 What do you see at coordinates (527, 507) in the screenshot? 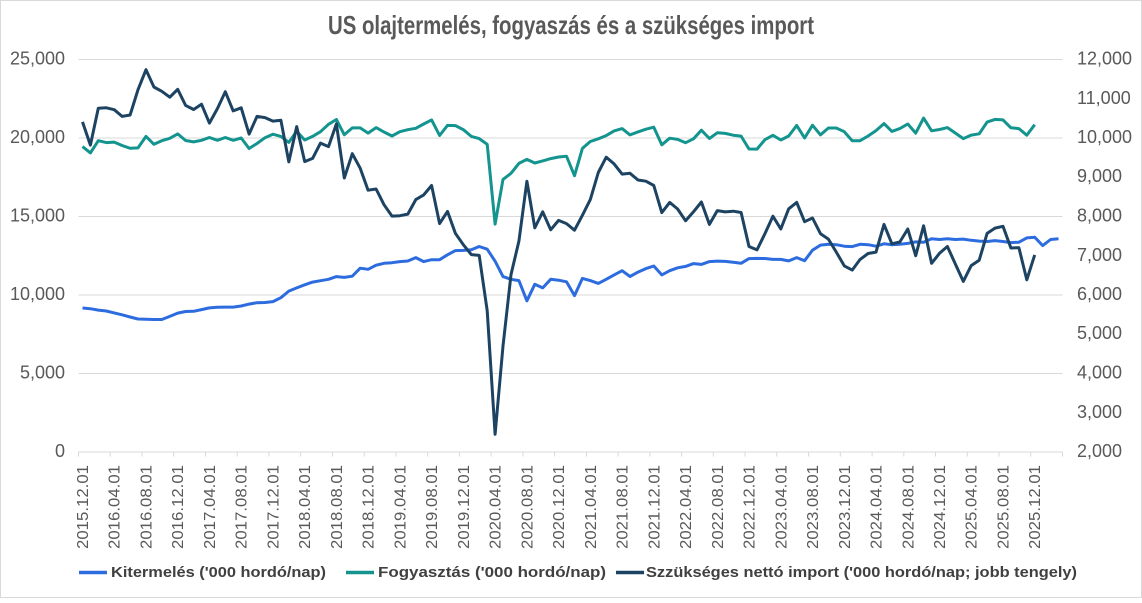
I see `svg-text: 2020.08.01` at bounding box center [527, 507].